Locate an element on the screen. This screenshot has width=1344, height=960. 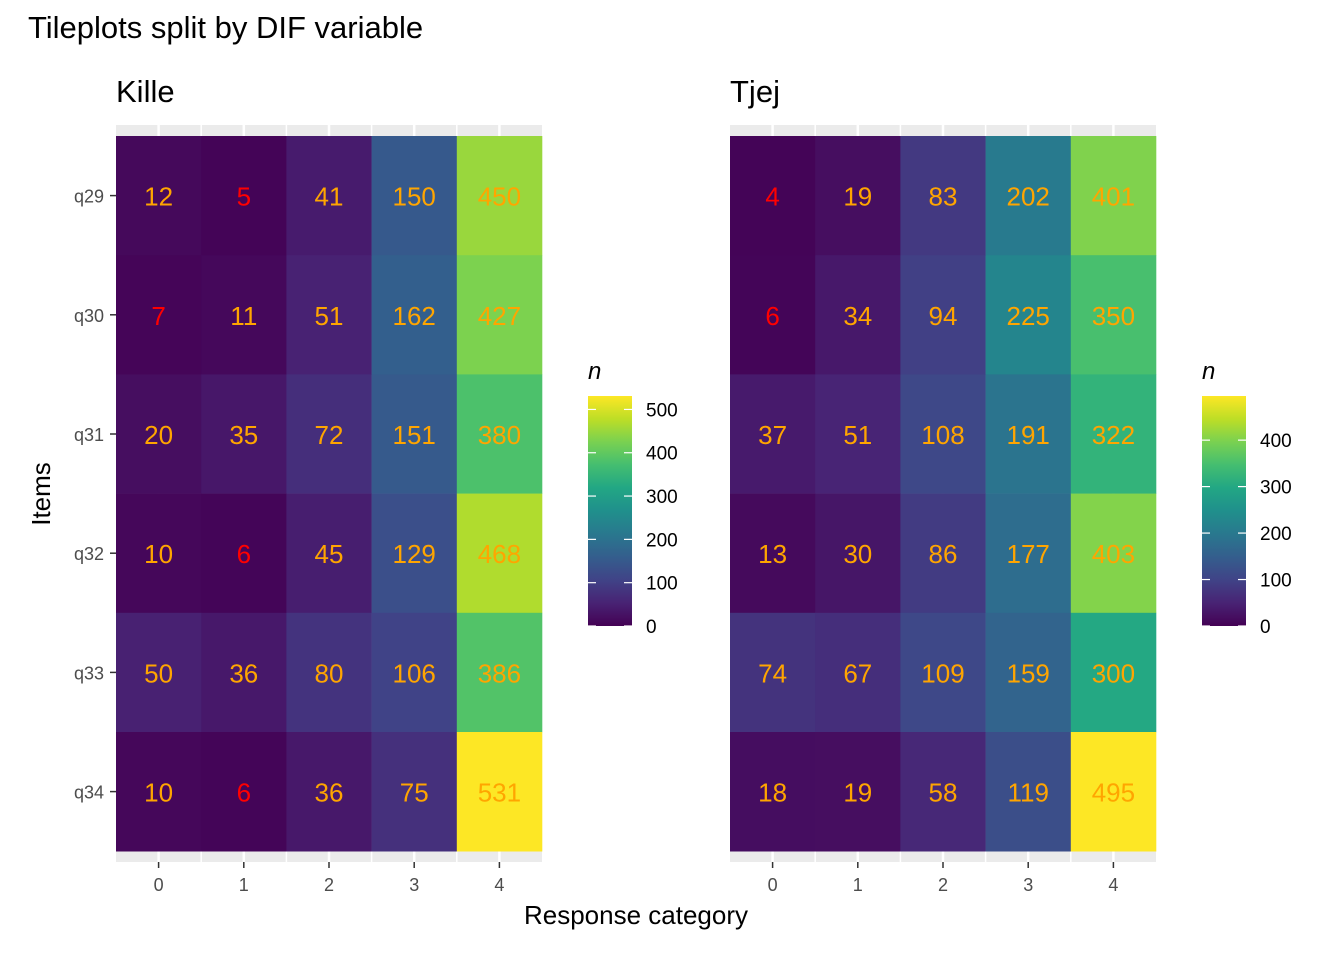
tile-label: 159 is located at coordinates (1028, 673).